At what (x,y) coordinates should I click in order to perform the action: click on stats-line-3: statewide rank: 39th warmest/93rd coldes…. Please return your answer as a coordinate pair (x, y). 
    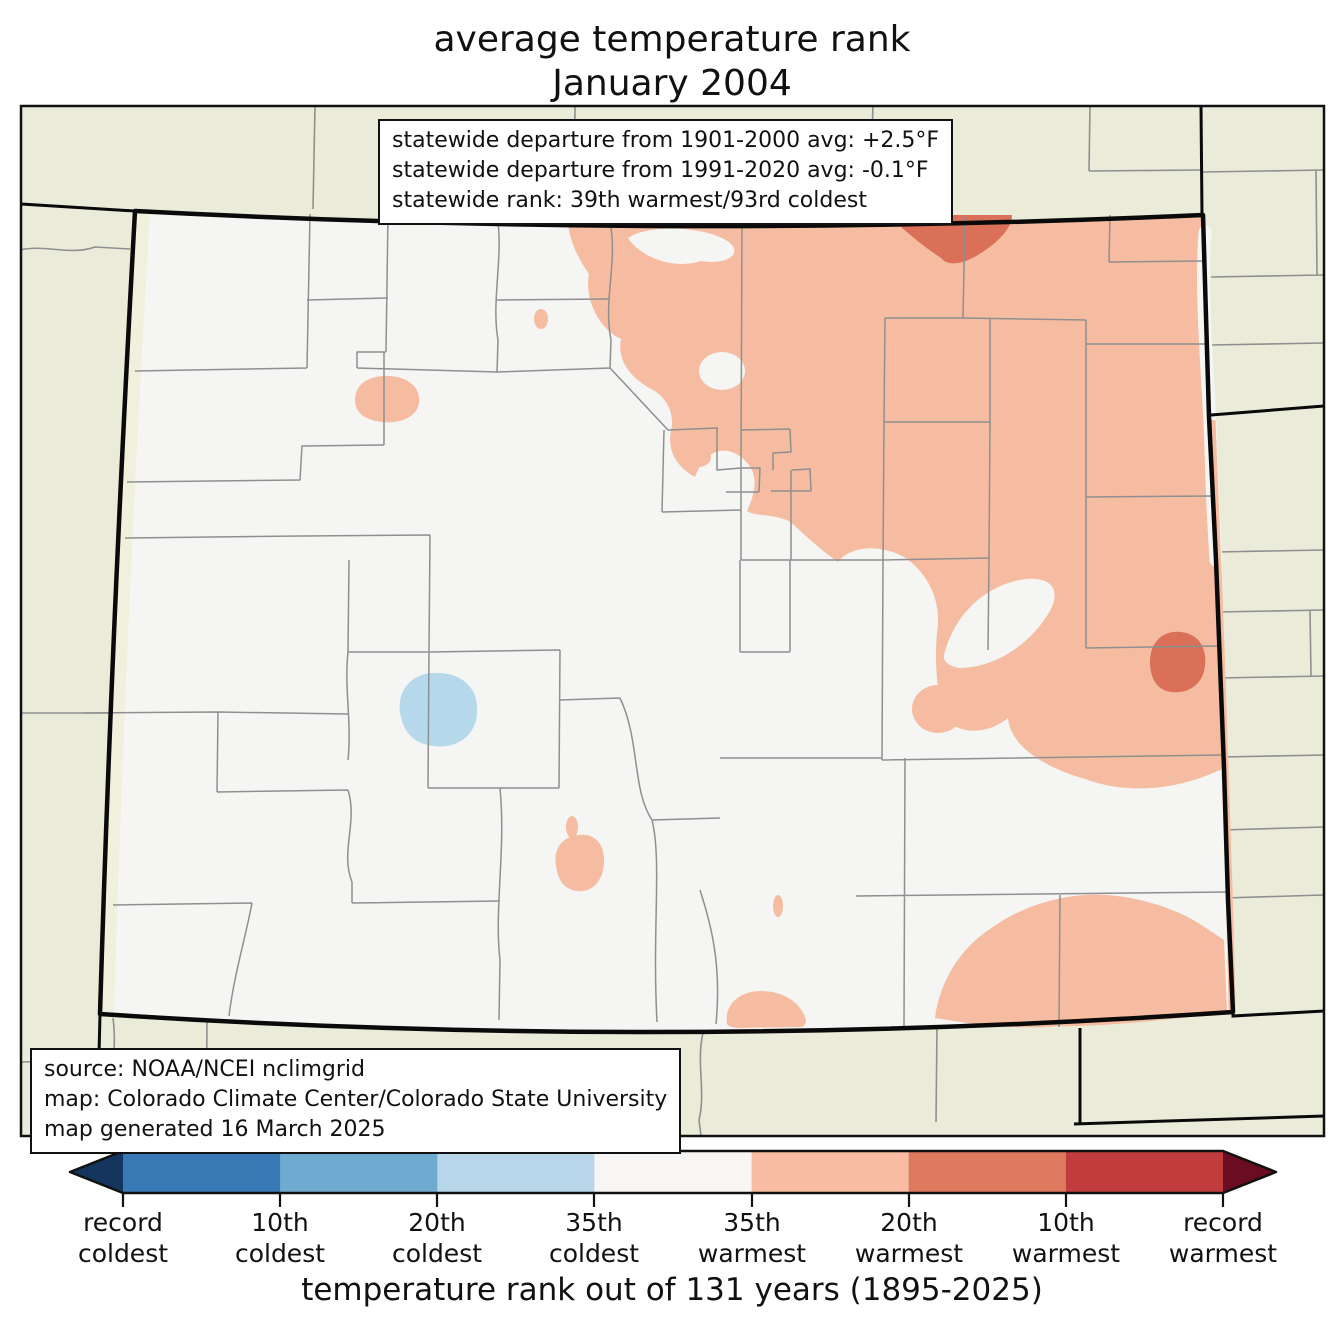
    Looking at the image, I should click on (629, 200).